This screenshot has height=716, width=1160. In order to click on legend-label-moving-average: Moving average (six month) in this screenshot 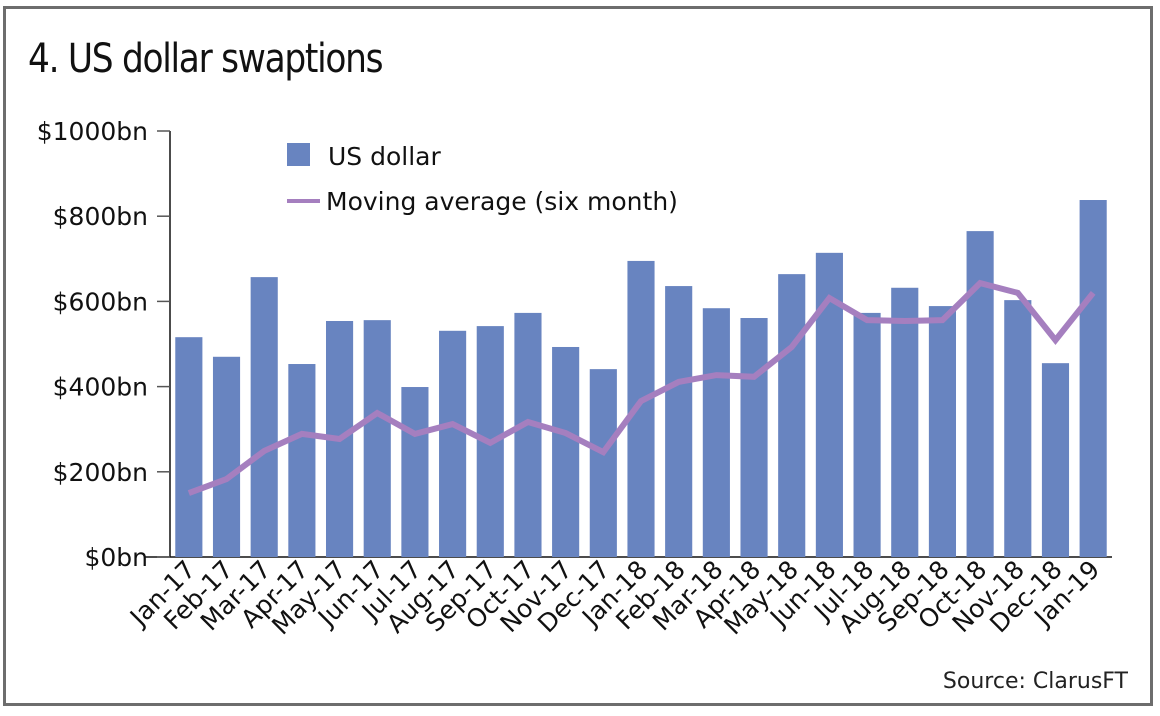, I will do `click(502, 201)`.